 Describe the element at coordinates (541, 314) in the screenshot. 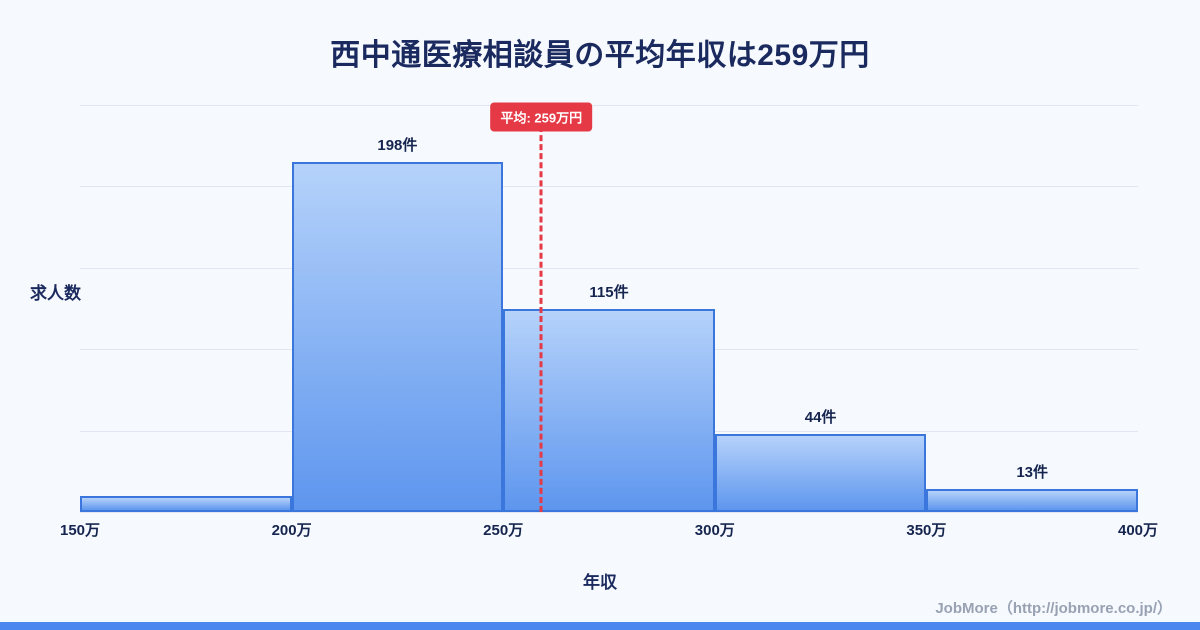

I see `average-line` at that location.